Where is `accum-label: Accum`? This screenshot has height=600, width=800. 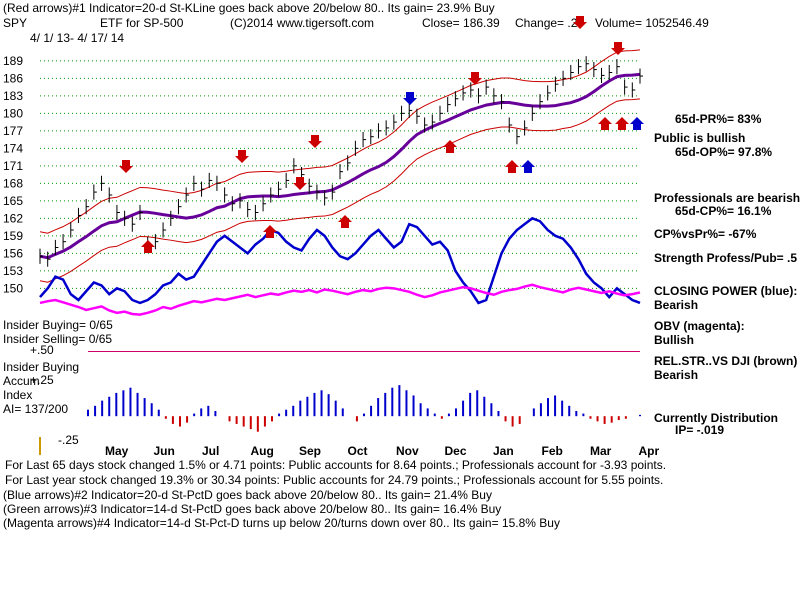 accum-label: Accum is located at coordinates (21, 381).